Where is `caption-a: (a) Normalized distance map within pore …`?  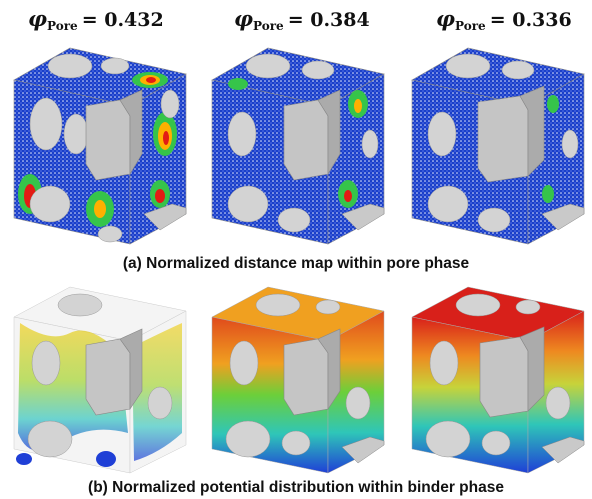 caption-a: (a) Normalized distance map within pore … is located at coordinates (296, 263).